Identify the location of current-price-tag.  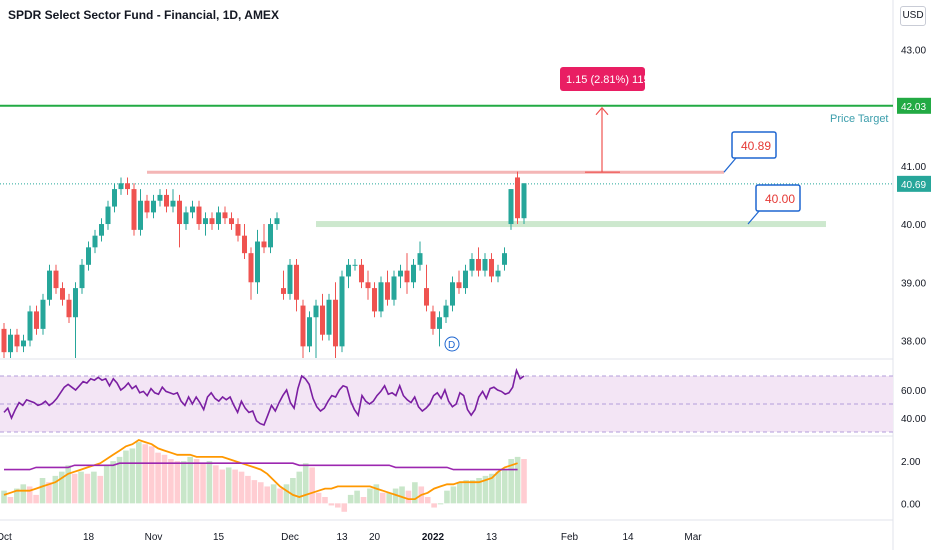
(914, 183).